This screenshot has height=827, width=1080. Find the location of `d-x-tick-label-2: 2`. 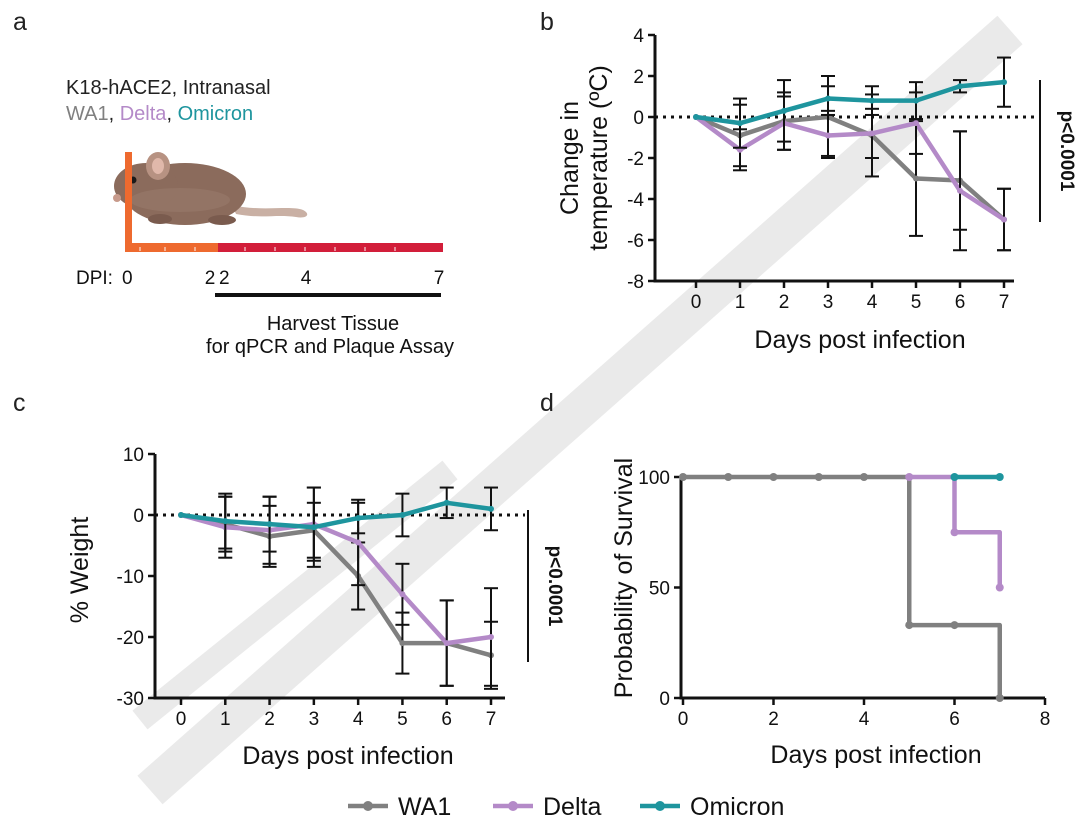

d-x-tick-label-2: 2 is located at coordinates (773, 719).